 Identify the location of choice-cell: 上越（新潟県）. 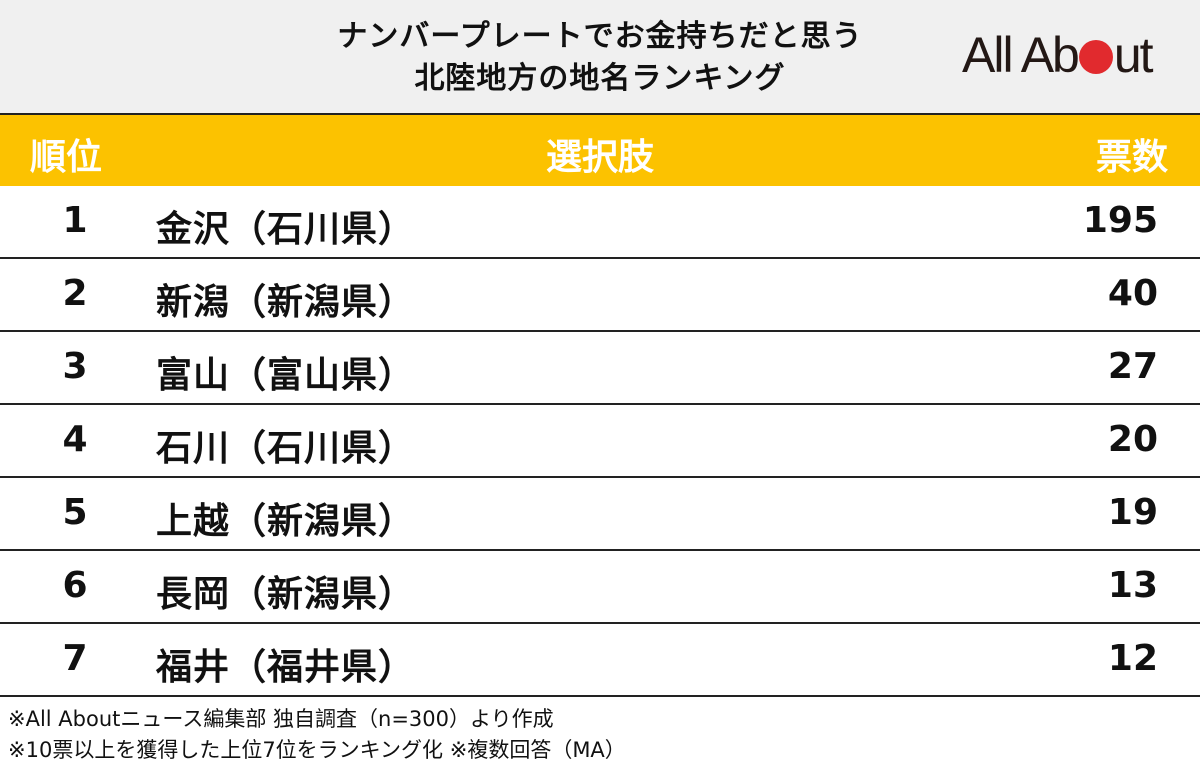
(286, 521).